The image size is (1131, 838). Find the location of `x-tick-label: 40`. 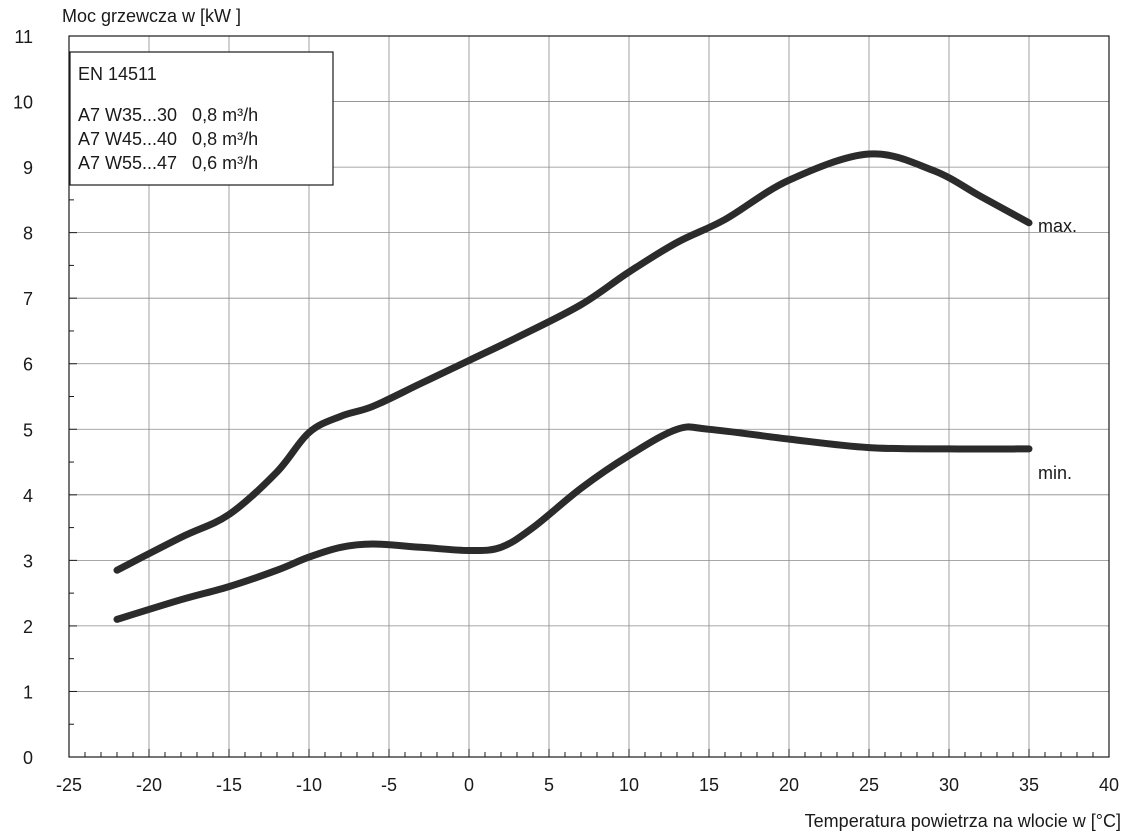

x-tick-label: 40 is located at coordinates (1109, 785).